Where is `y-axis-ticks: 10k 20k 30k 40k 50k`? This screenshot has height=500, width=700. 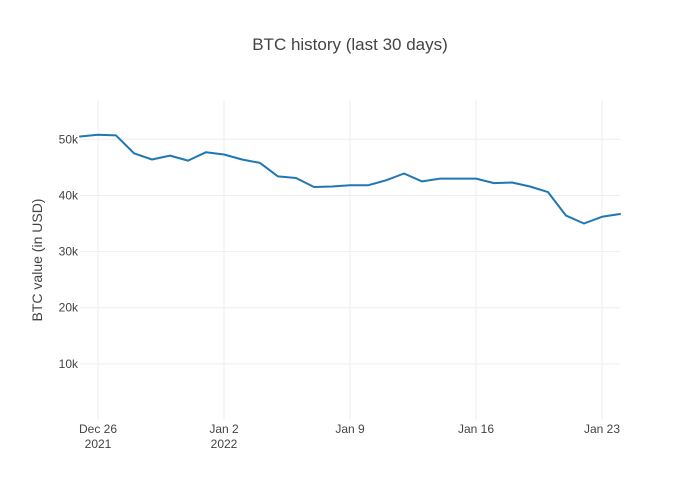 y-axis-ticks: 10k 20k 30k 40k 50k is located at coordinates (69, 251).